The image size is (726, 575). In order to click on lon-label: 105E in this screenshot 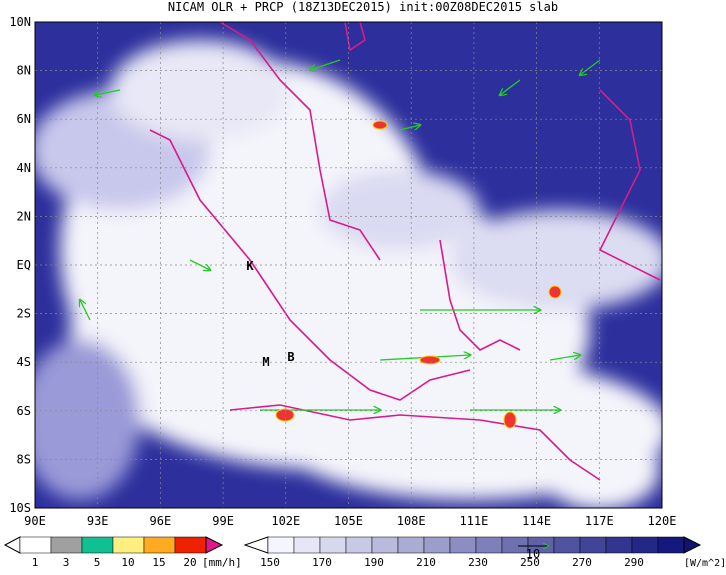, I will do `click(348, 521)`.